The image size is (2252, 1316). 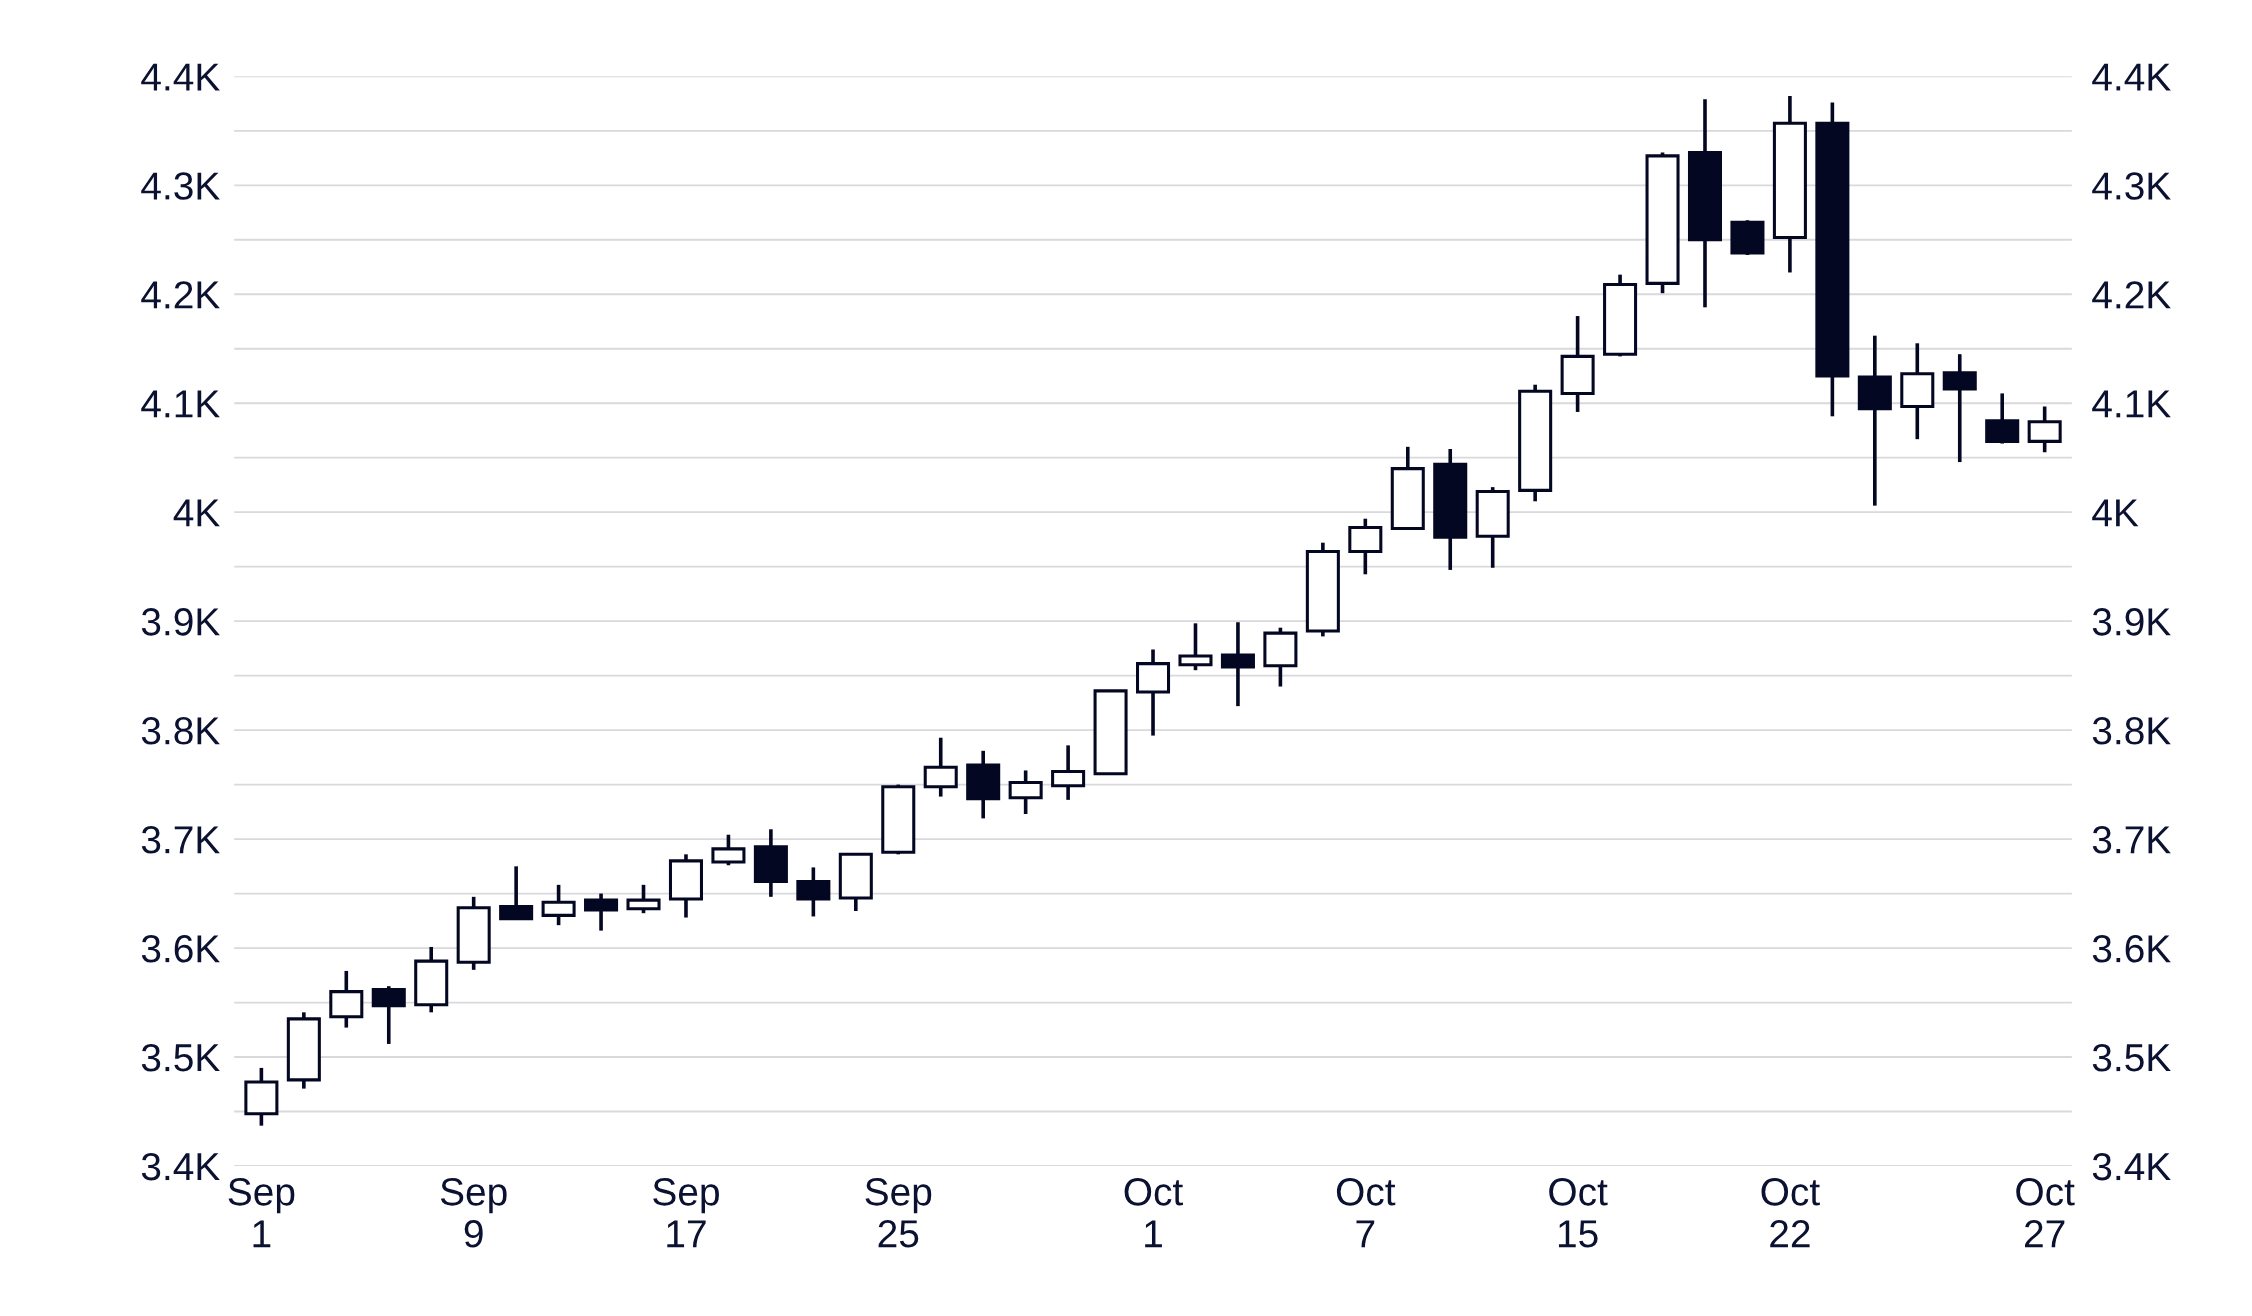 I want to click on y-tick-label: 3.8K, so click(x=180, y=731).